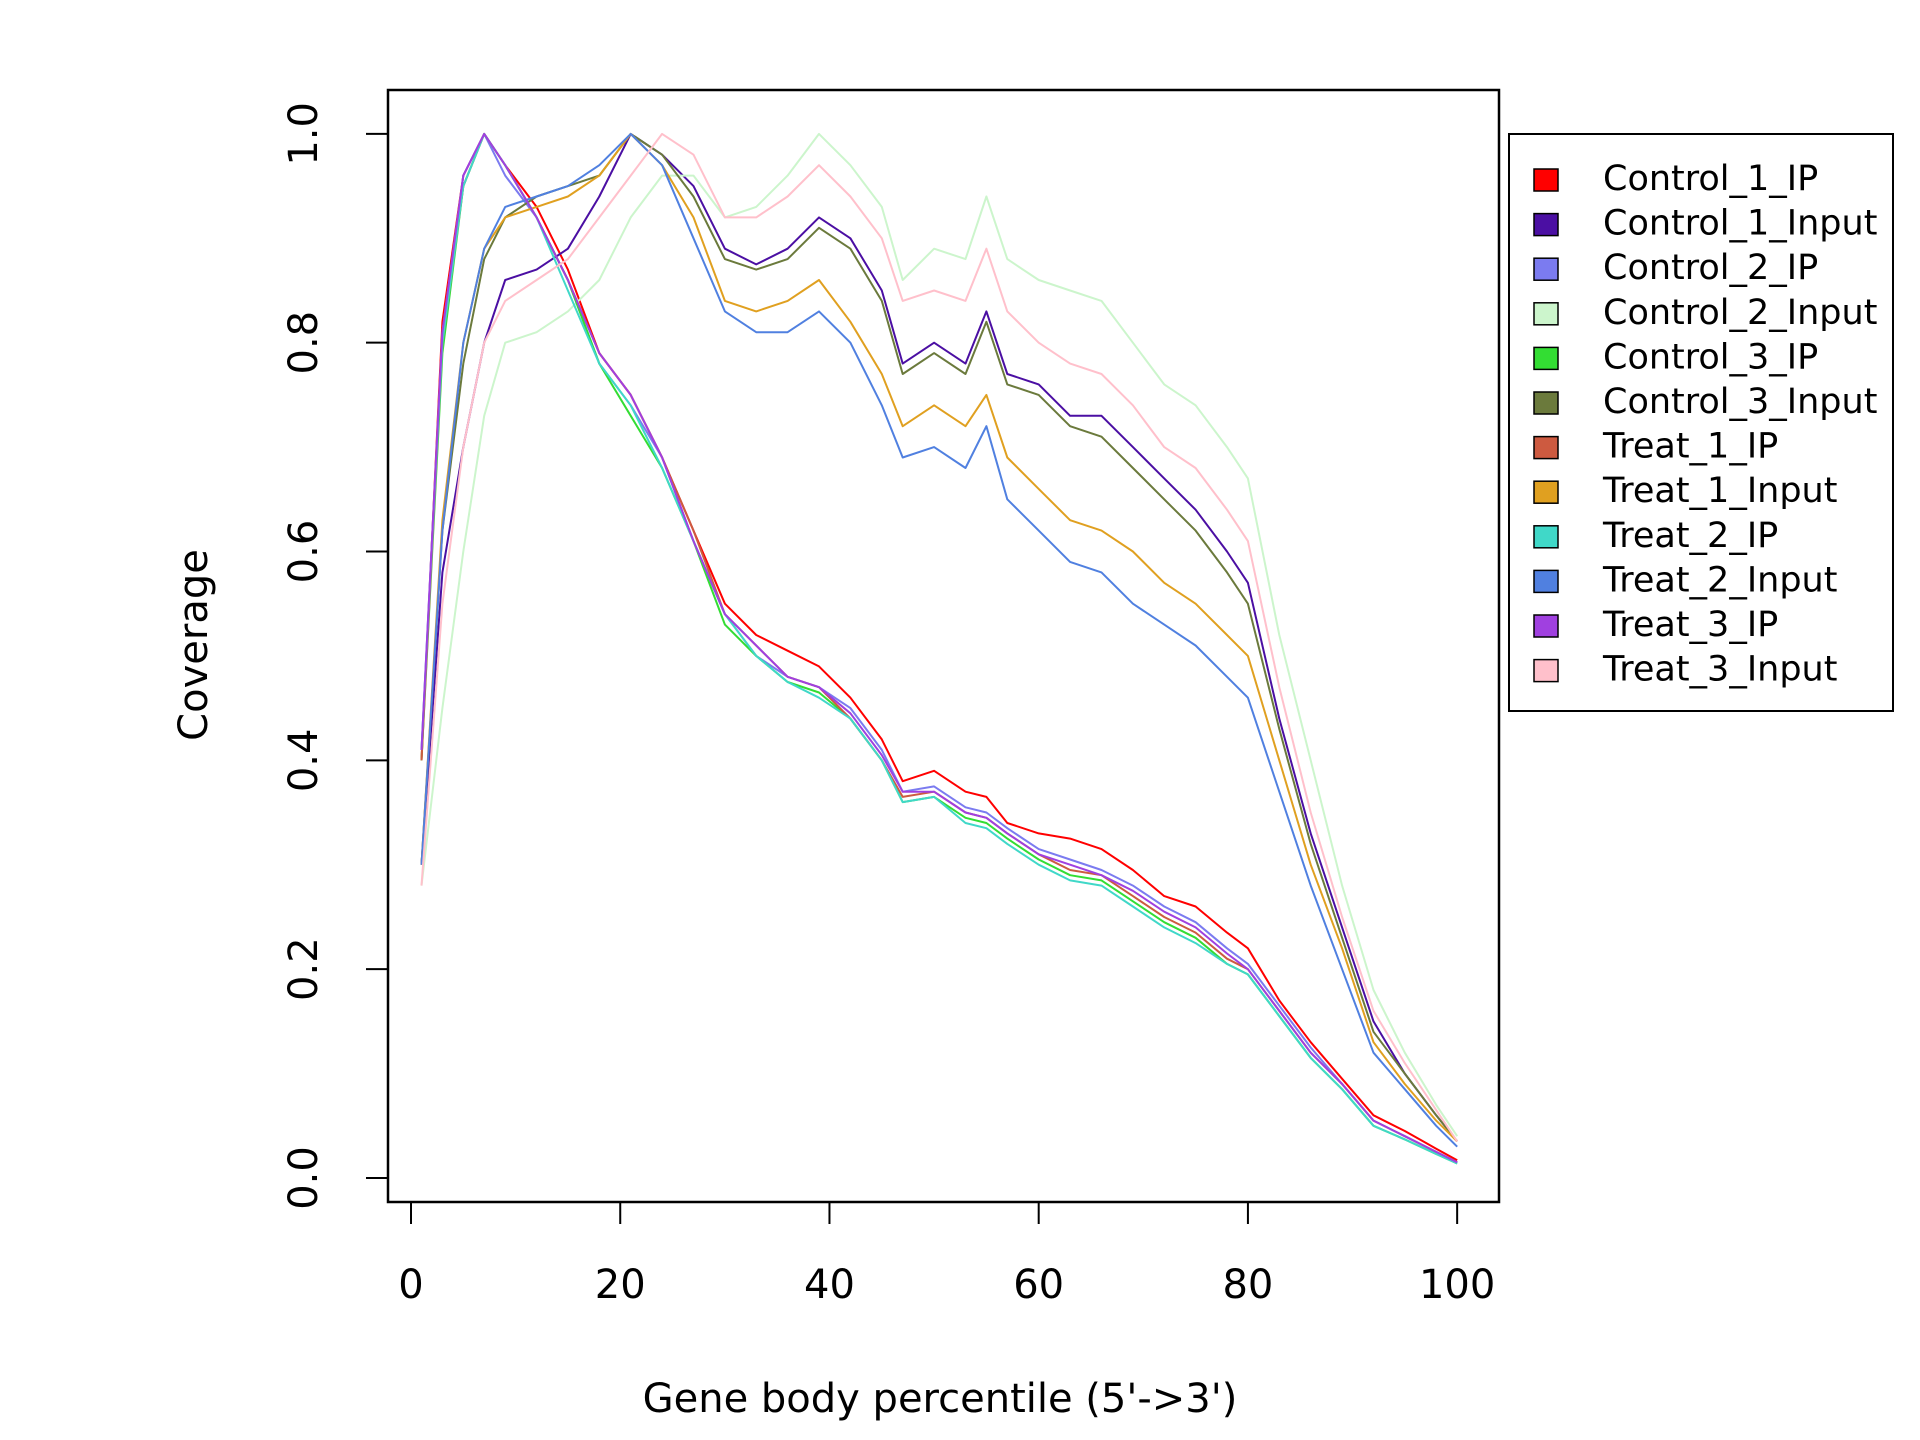 This screenshot has width=1920, height=1440. I want to click on legend-label: Treat_1_Input, so click(1719, 491).